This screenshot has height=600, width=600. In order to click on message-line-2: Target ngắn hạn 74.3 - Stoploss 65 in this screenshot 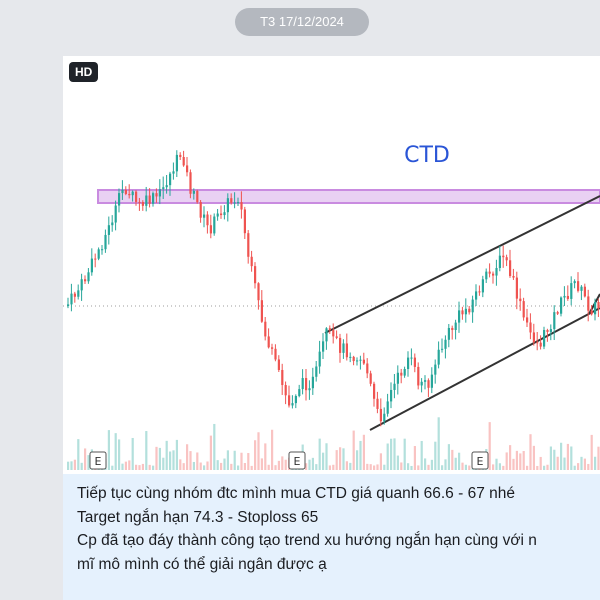, I will do `click(198, 517)`.